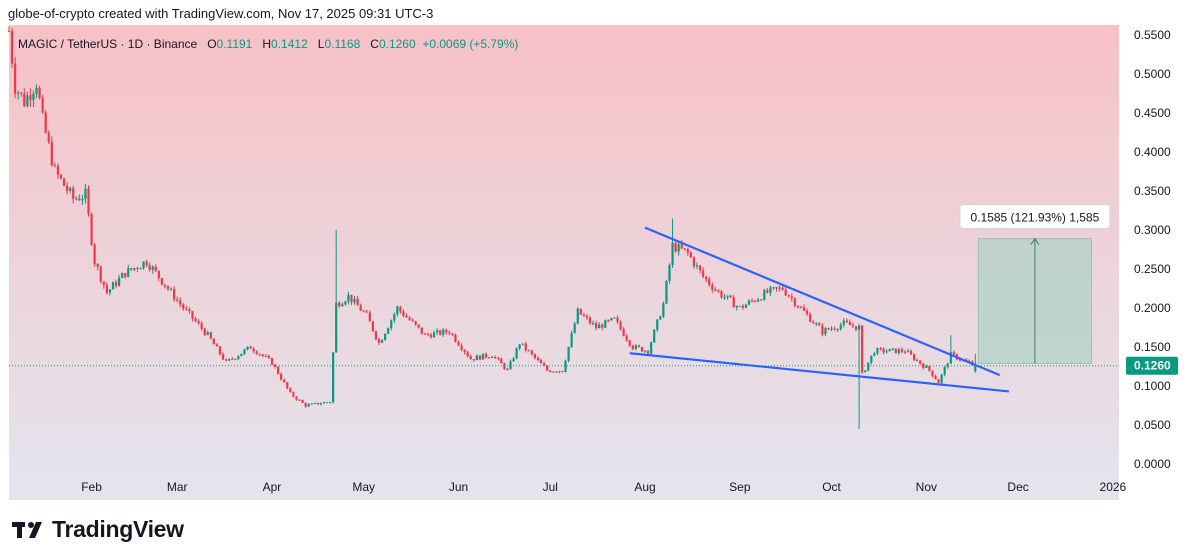 This screenshot has height=560, width=1200. I want to click on measure-label: 0.1585 (121.93%) 1,585, so click(1035, 218).